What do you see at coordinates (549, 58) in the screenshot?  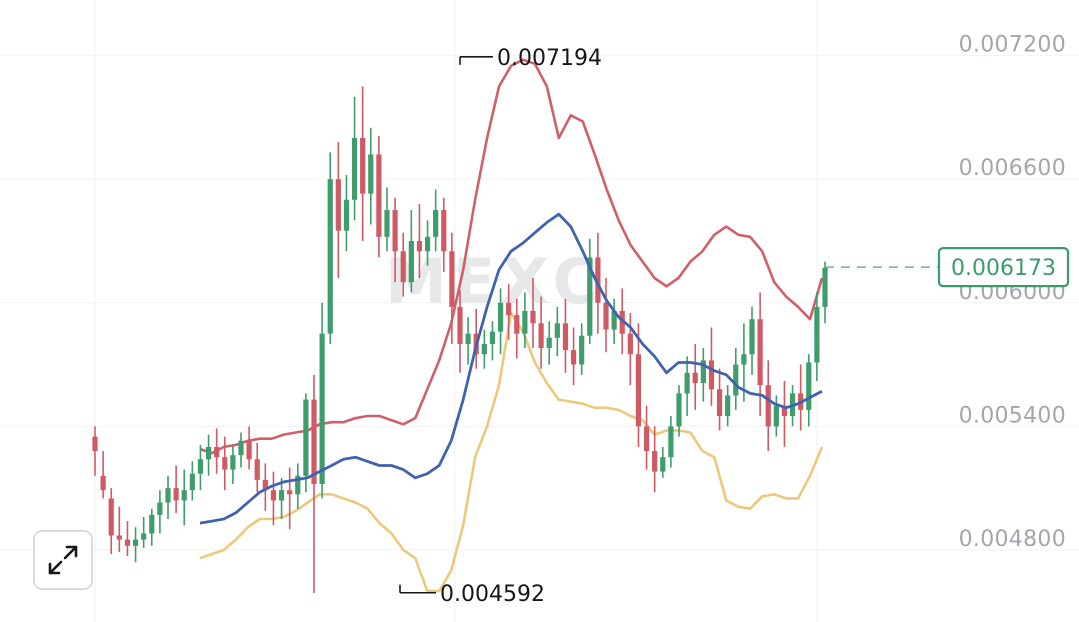 I see `high-price-label: 0.007194` at bounding box center [549, 58].